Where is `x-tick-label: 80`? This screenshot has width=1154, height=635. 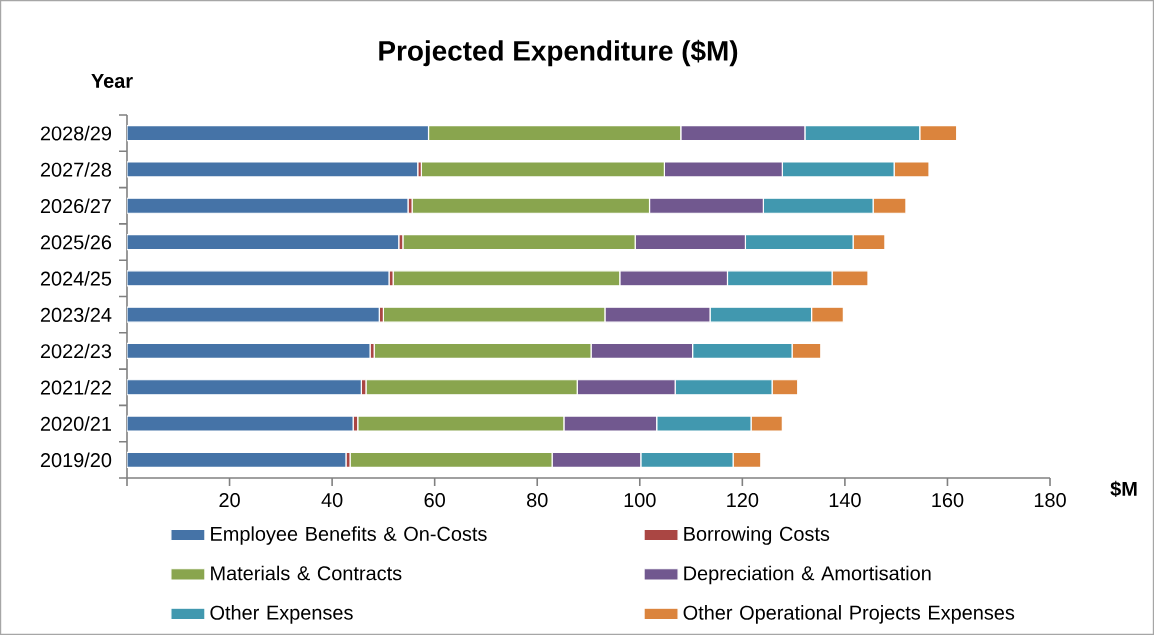
x-tick-label: 80 is located at coordinates (537, 500).